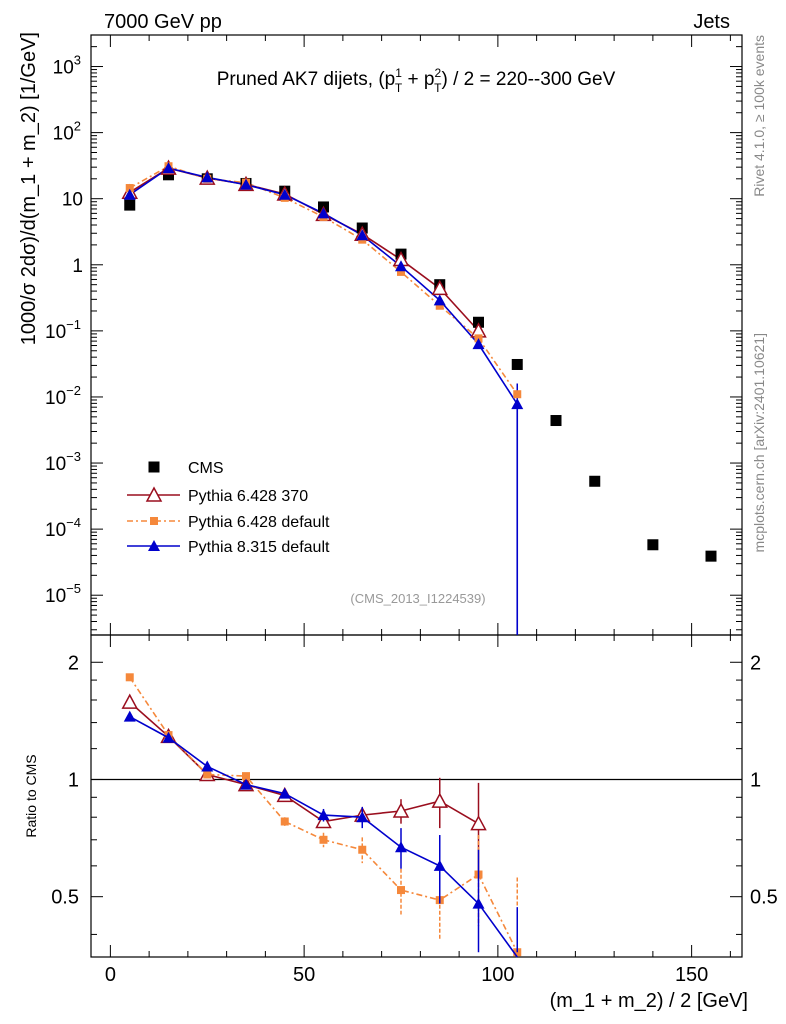  What do you see at coordinates (497, 975) in the screenshot?
I see `x-tick-label: 100` at bounding box center [497, 975].